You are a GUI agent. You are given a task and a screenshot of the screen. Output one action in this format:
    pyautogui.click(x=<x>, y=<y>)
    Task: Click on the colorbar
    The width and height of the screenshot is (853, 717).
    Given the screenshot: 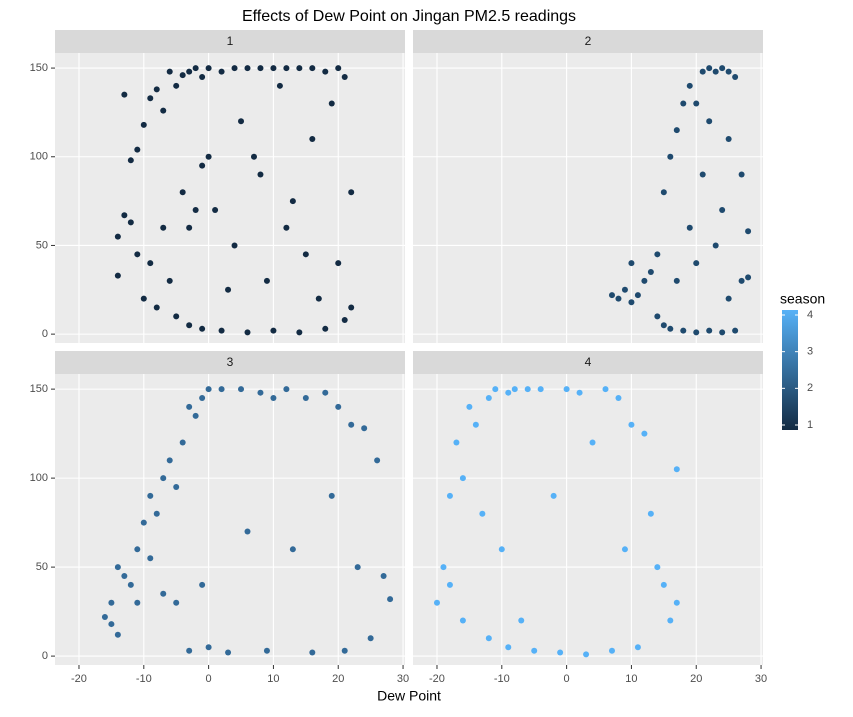 What is the action you would take?
    pyautogui.click(x=790, y=370)
    